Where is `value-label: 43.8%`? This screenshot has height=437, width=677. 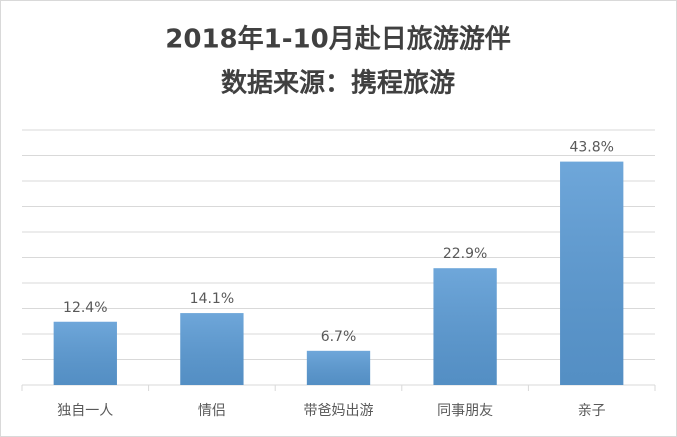 value-label: 43.8% is located at coordinates (591, 148).